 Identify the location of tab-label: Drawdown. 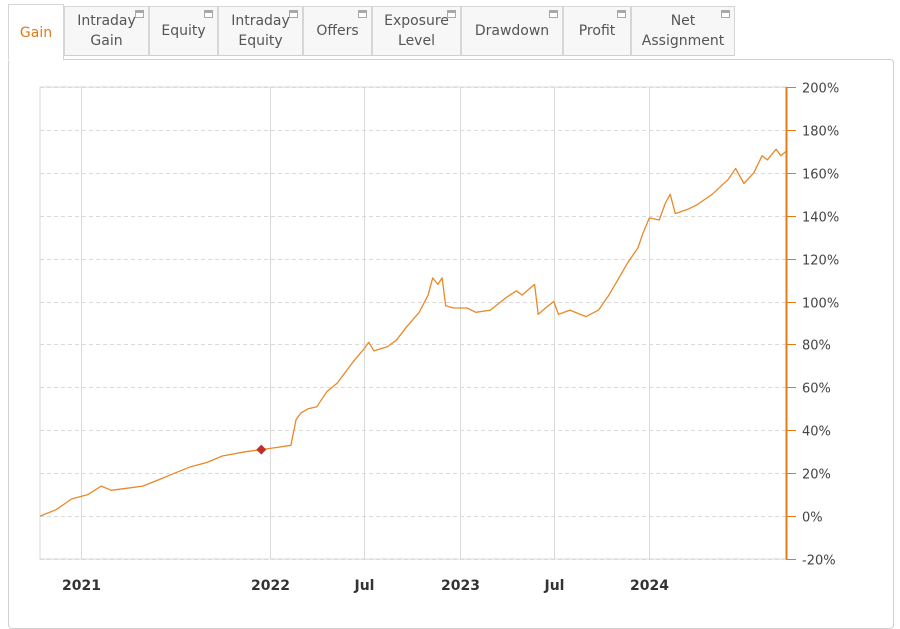
(512, 31).